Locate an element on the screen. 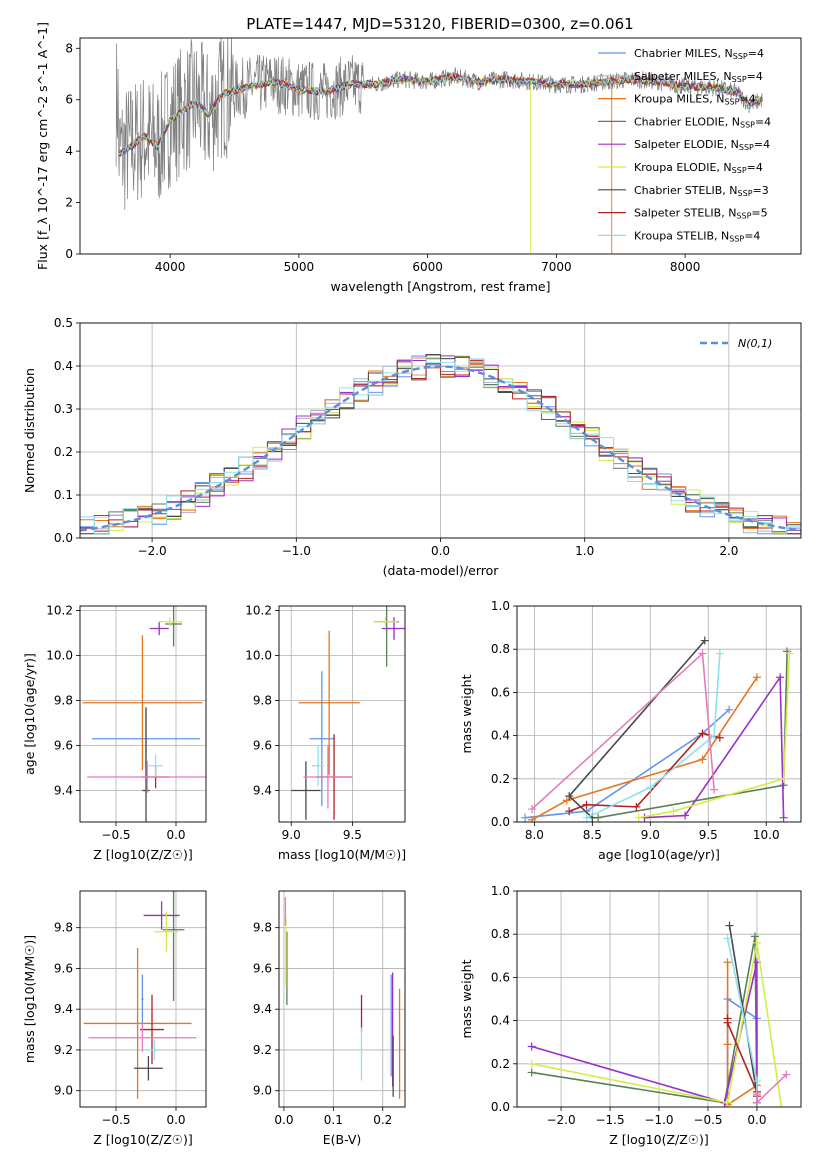  x-tick-label: −2.0 is located at coordinates (560, 1120).